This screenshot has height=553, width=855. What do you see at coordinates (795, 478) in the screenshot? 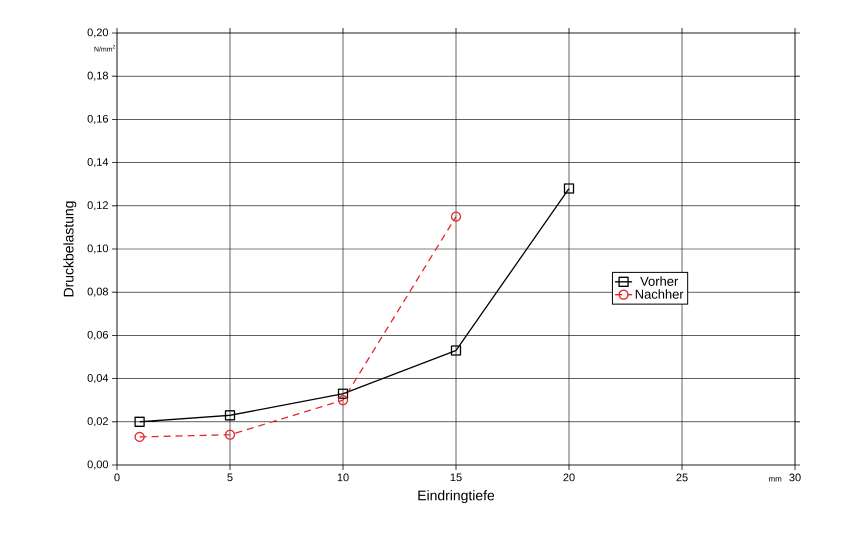
I see `x-tick-label: 30` at bounding box center [795, 478].